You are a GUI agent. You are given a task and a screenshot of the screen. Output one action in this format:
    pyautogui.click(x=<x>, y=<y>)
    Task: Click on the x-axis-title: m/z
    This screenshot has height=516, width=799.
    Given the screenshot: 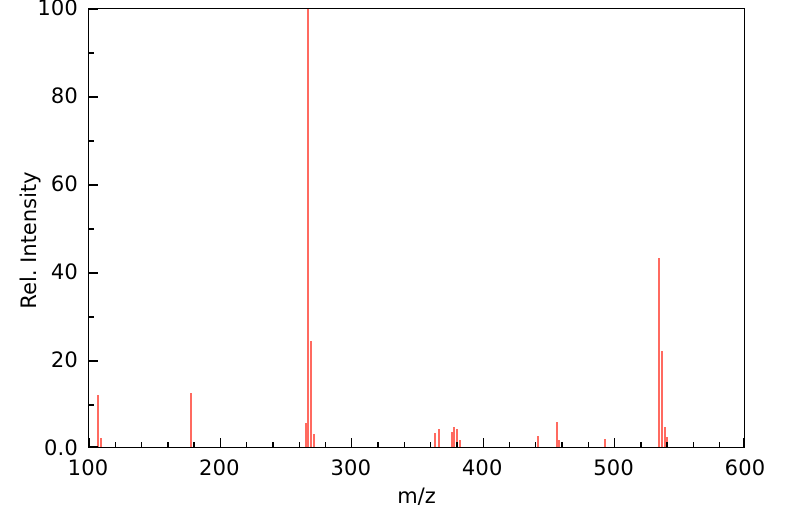 What is the action you would take?
    pyautogui.click(x=416, y=496)
    